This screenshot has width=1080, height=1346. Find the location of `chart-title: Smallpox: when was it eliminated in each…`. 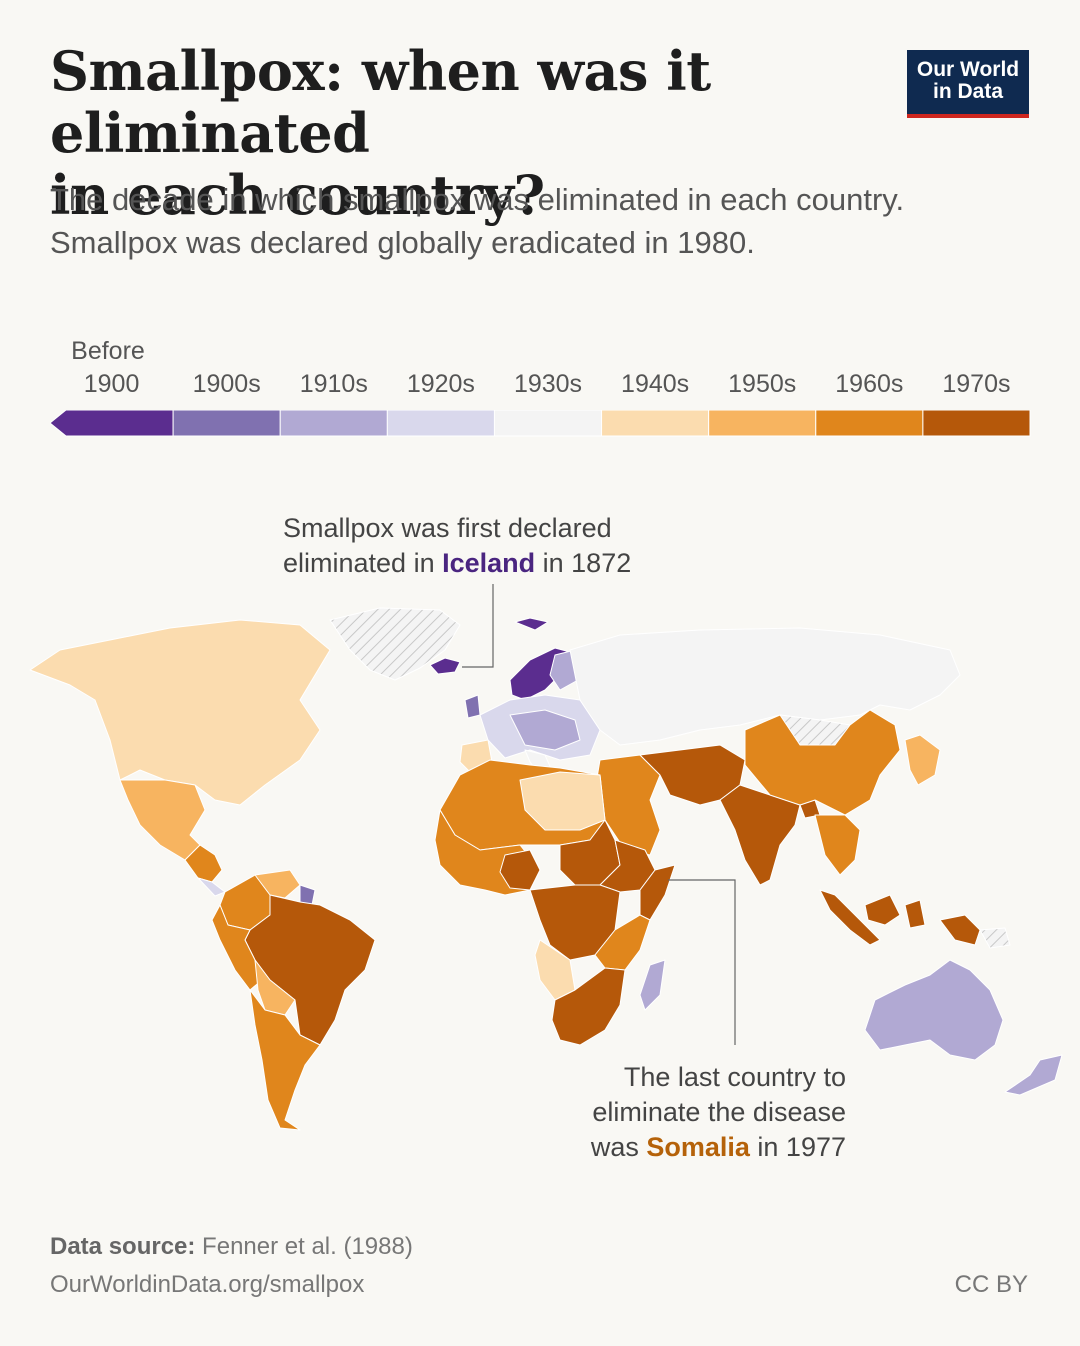

chart-title: Smallpox: when was it eliminated in each… is located at coordinates (470, 133).